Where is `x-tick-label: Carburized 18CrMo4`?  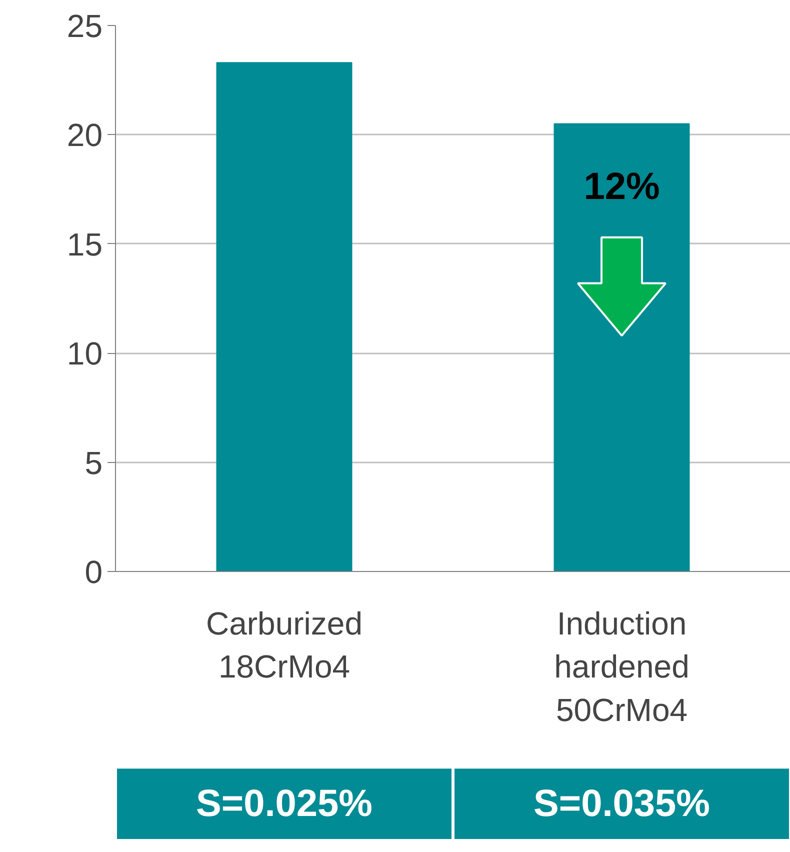
x-tick-label: Carburized 18CrMo4 is located at coordinates (284, 645).